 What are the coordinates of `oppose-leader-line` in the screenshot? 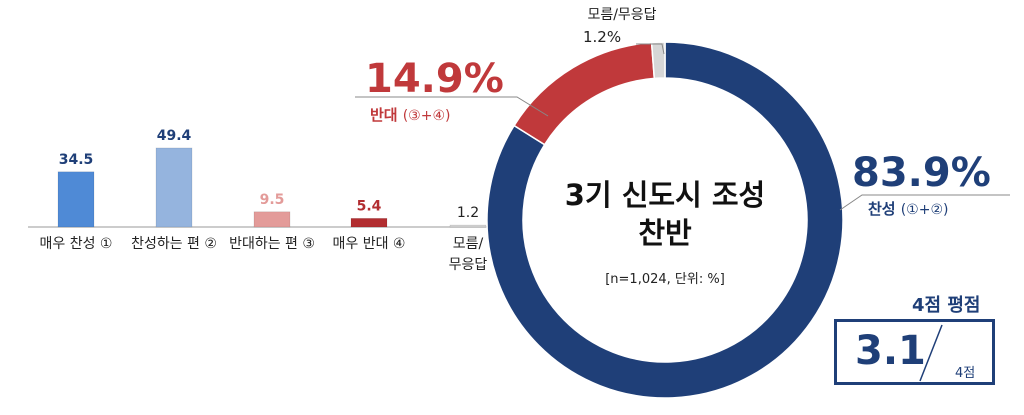 It's located at (452, 106).